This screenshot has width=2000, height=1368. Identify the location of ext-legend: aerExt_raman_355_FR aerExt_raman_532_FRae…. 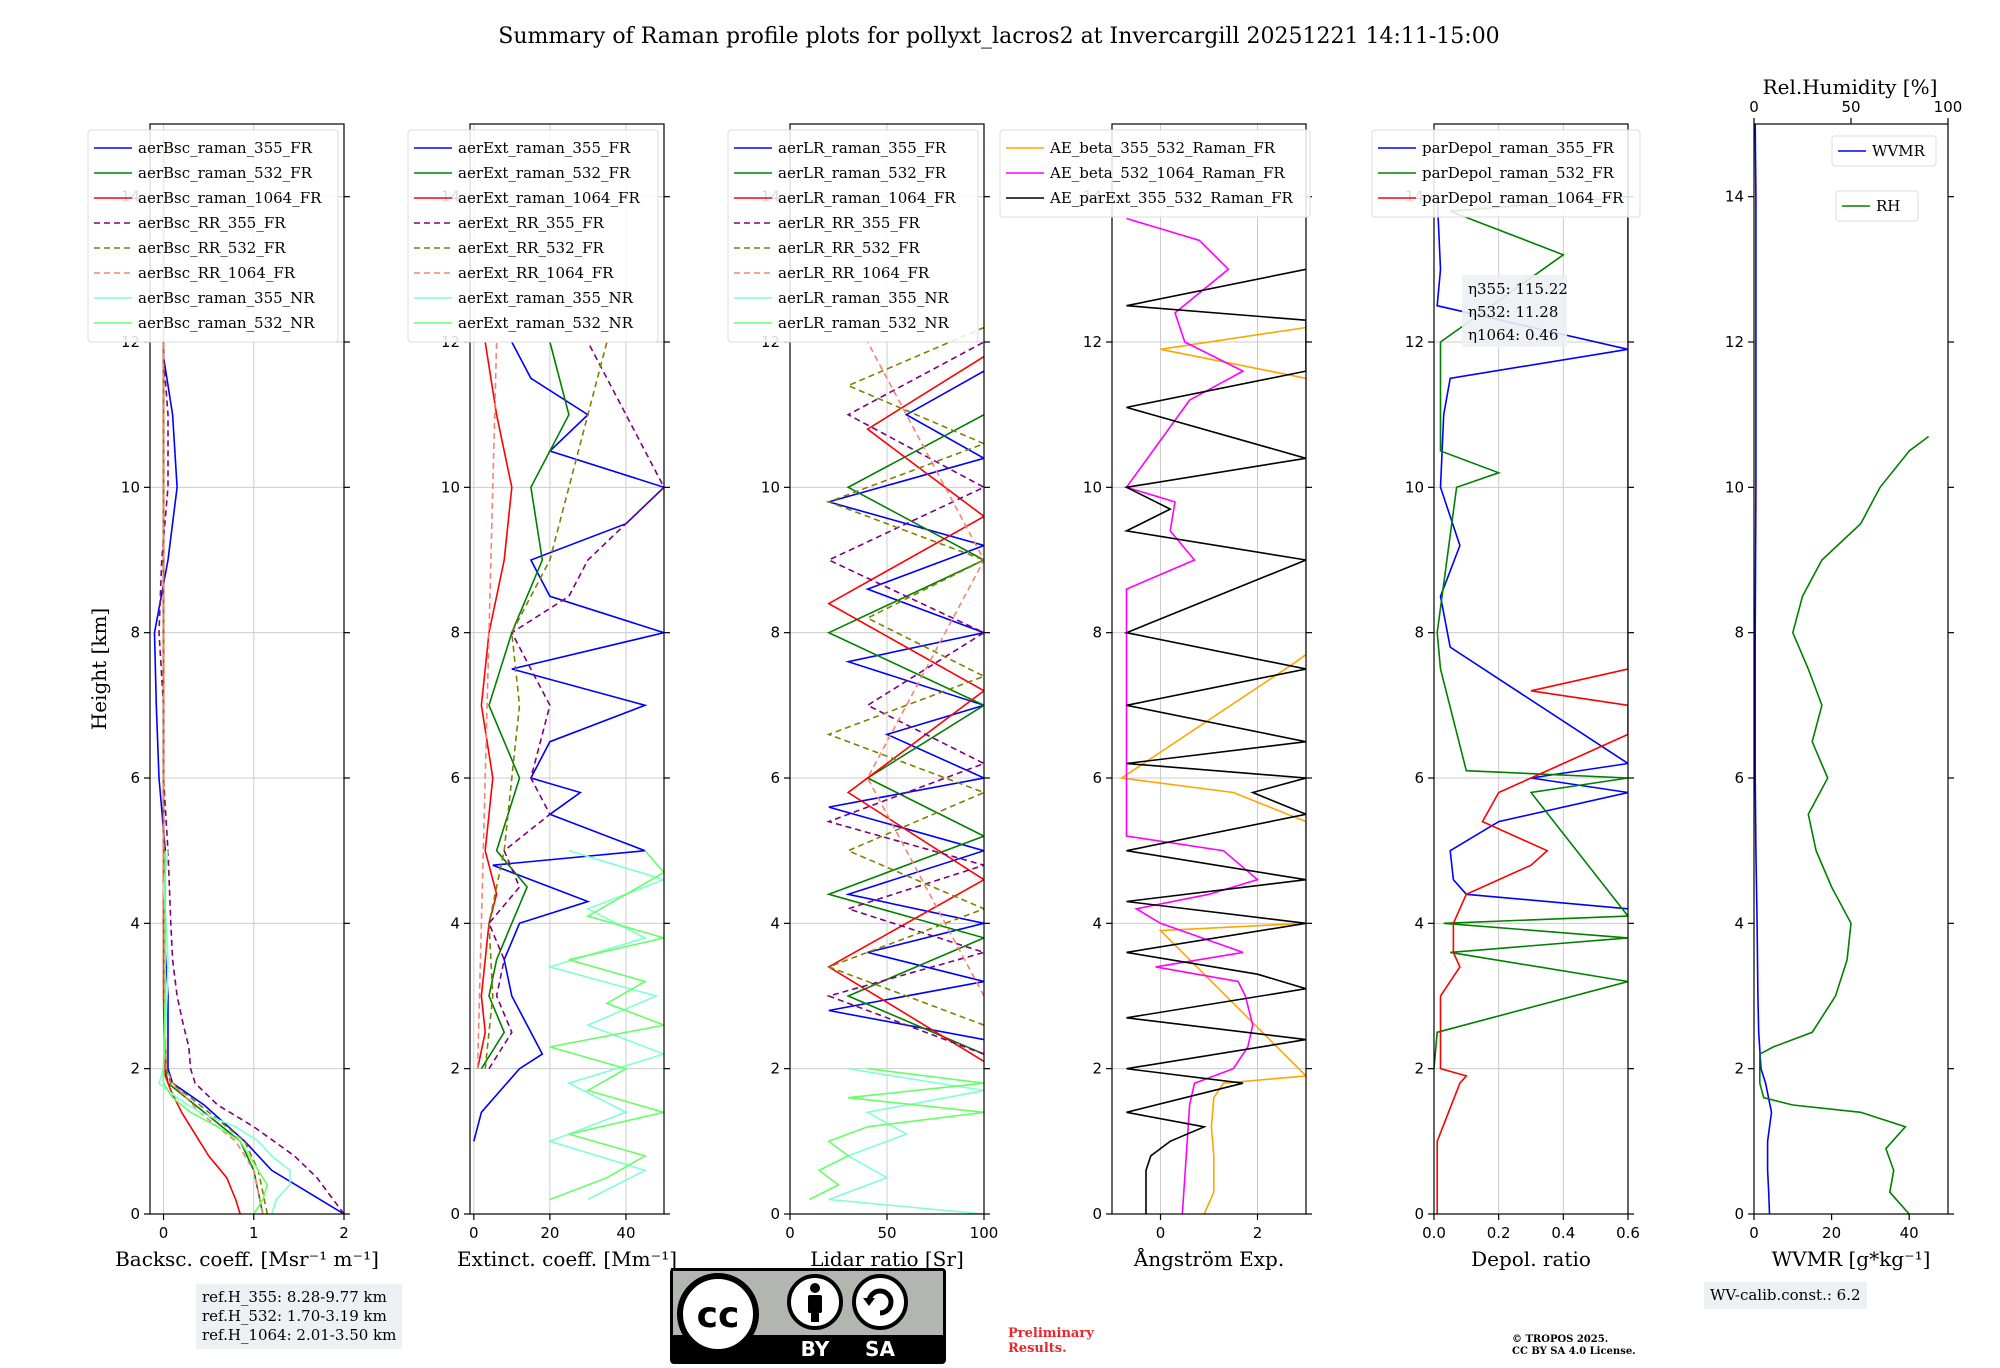
(533, 236).